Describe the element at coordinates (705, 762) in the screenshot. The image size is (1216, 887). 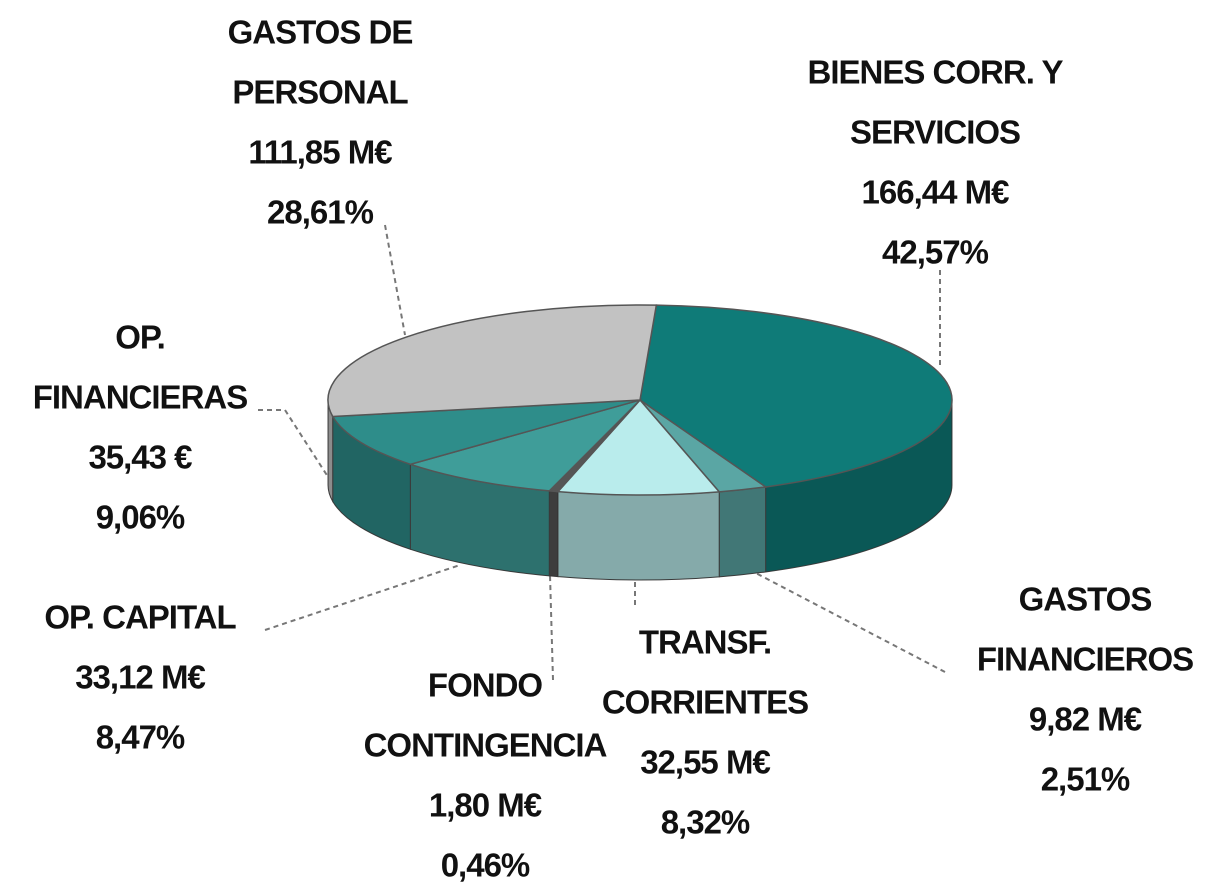
I see `amount-label: 32,55 M€` at that location.